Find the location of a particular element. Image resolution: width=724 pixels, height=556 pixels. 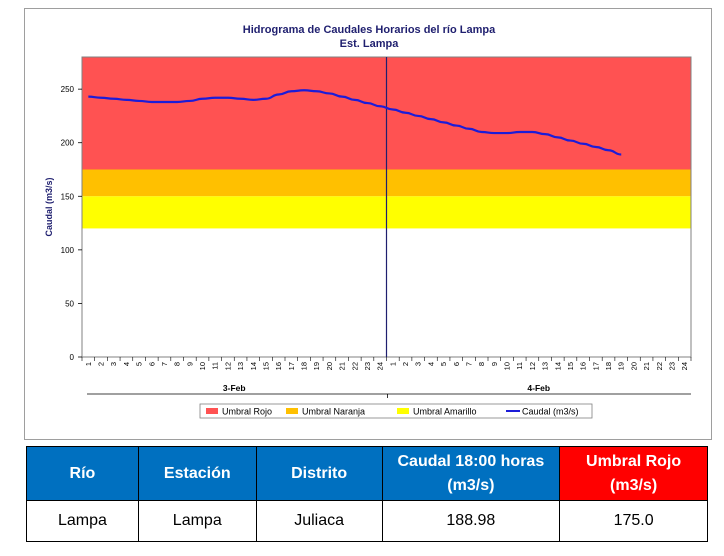

cell-caudal: 188.98 is located at coordinates (471, 521).